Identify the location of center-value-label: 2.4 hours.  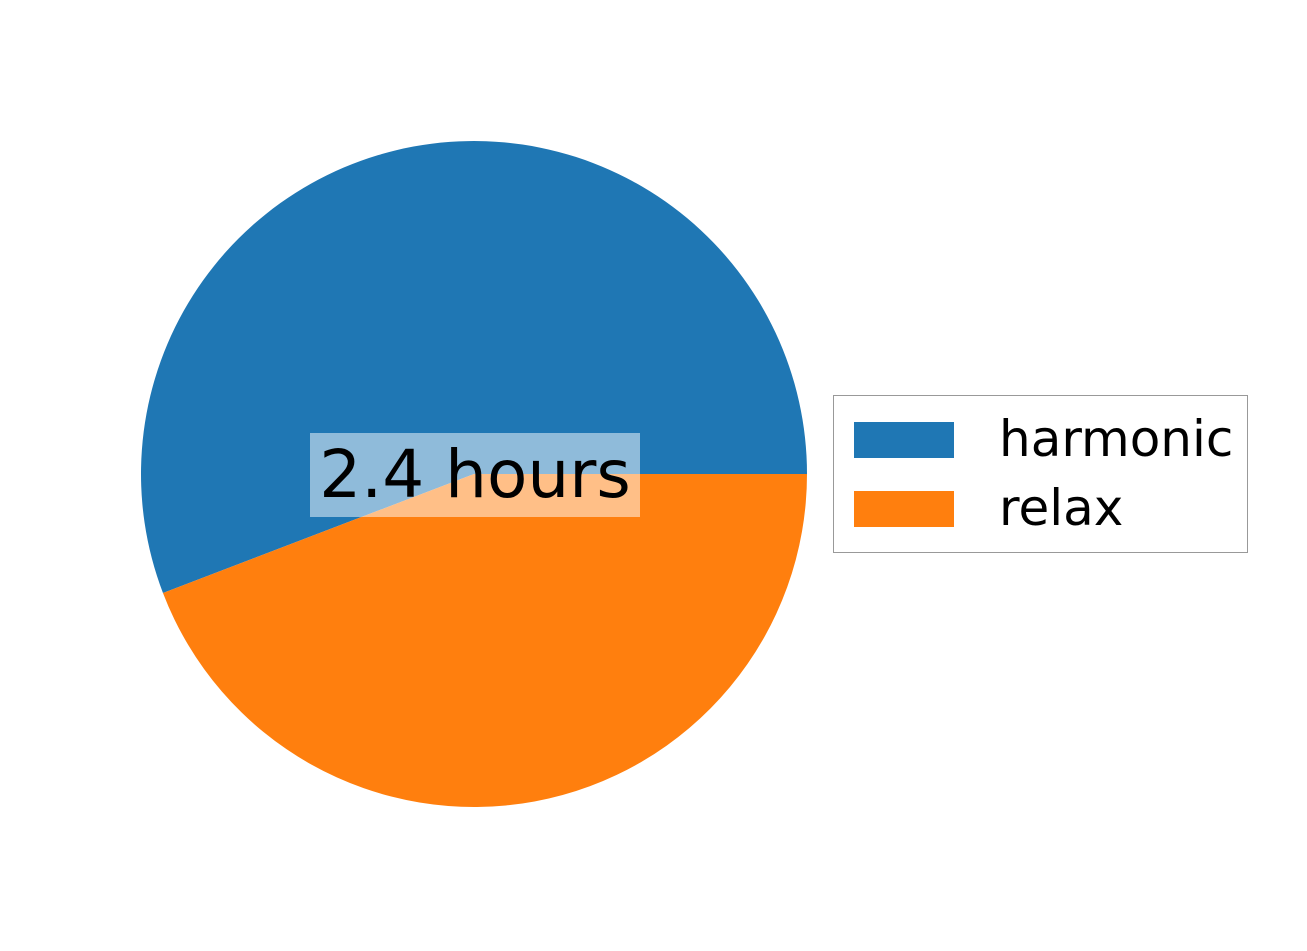
(475, 475).